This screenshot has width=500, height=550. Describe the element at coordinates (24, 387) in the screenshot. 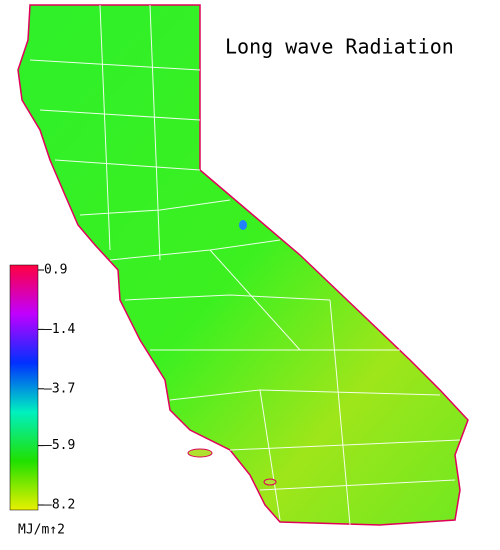

I see `colorbar` at that location.